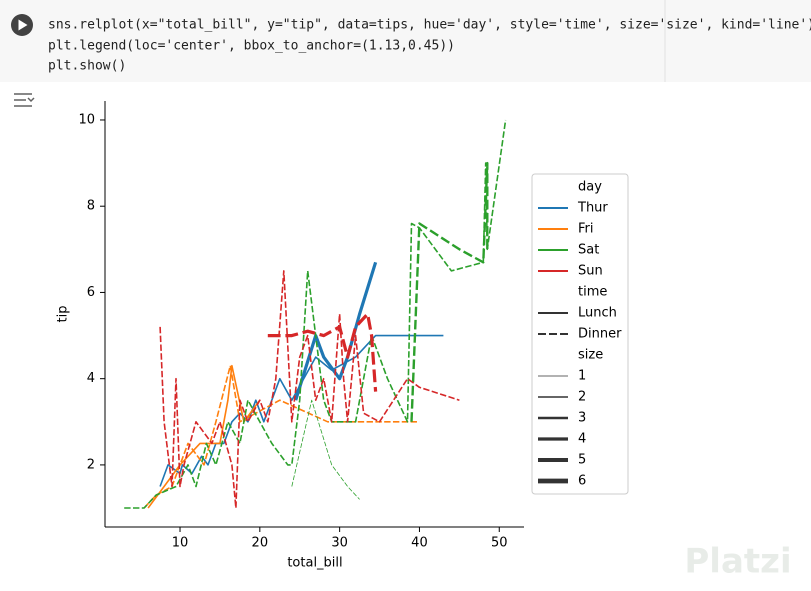  Describe the element at coordinates (91, 378) in the screenshot. I see `y-tick-label: 4` at that location.